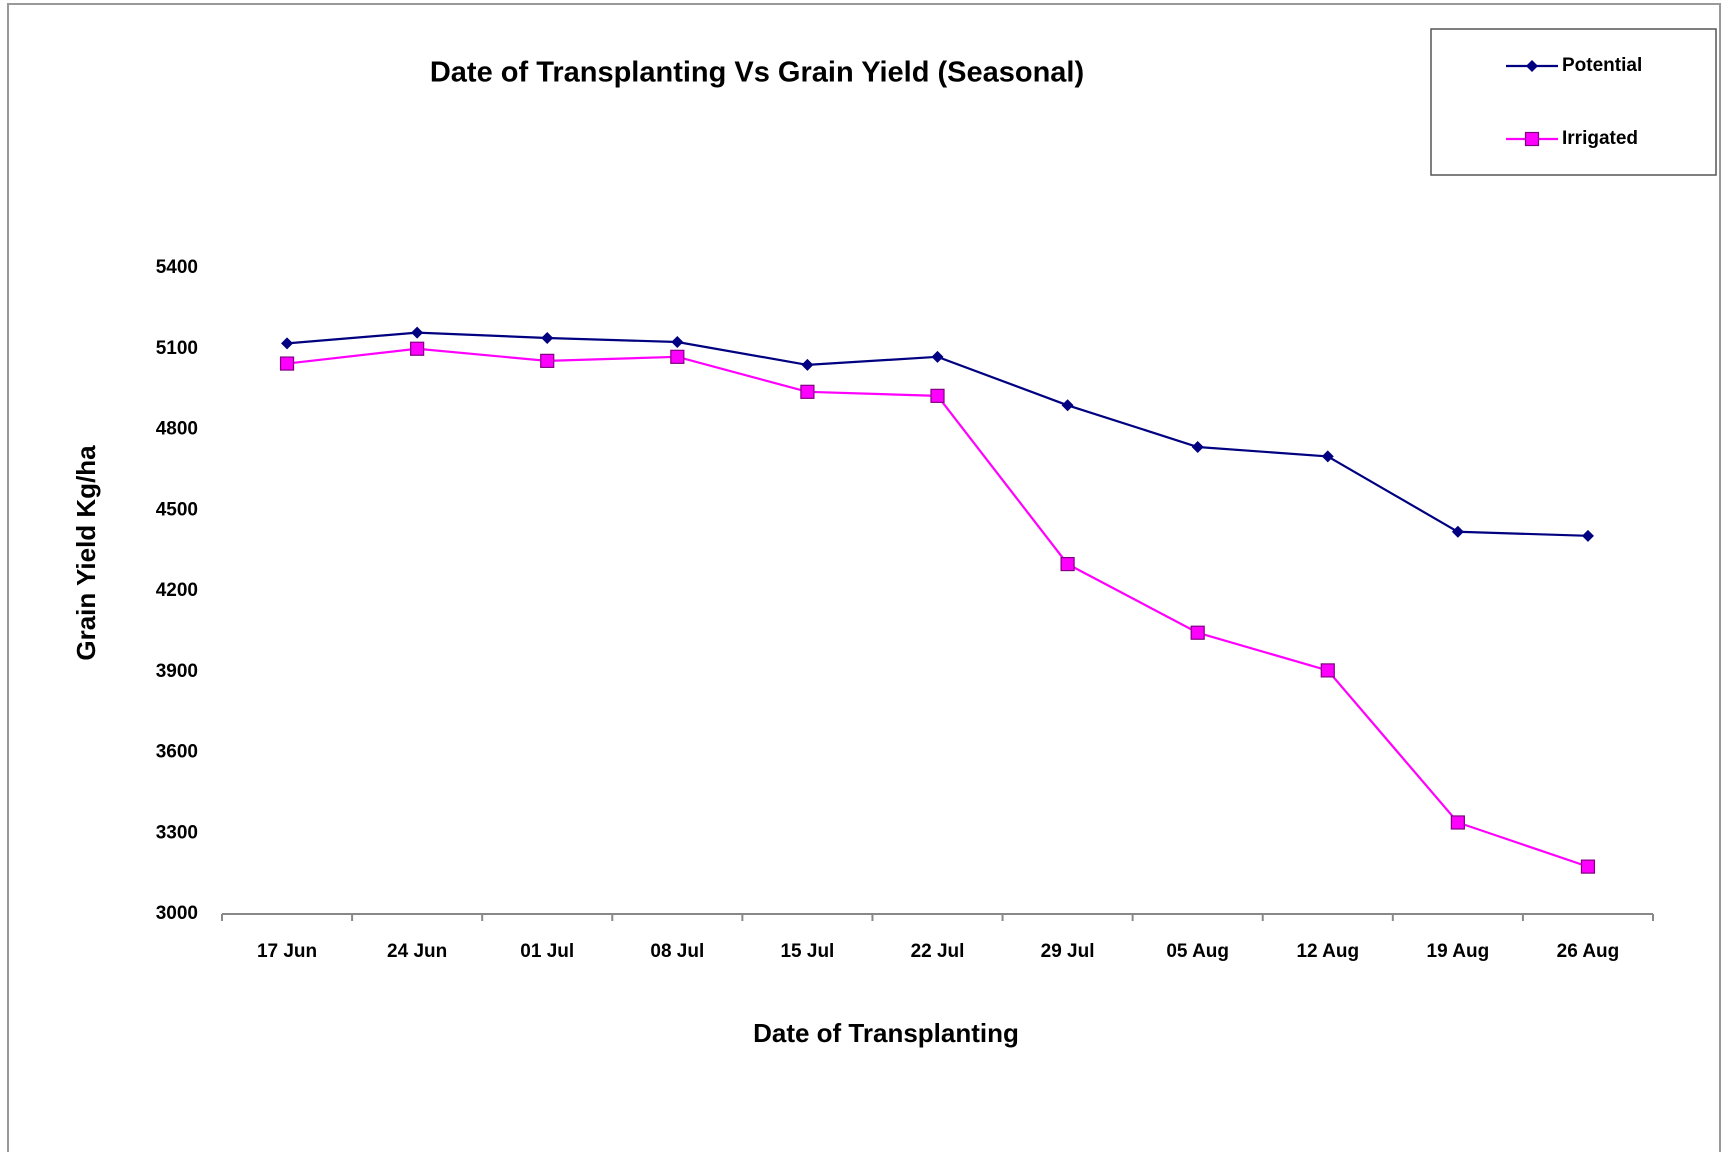 The width and height of the screenshot is (1729, 1152). What do you see at coordinates (177, 832) in the screenshot?
I see `y-tick-label: 3300` at bounding box center [177, 832].